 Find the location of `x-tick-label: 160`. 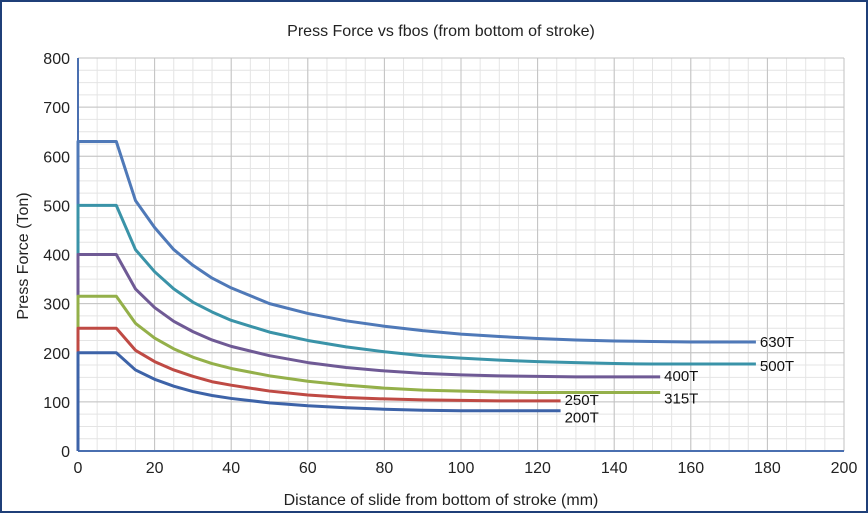

x-tick-label: 160 is located at coordinates (690, 468).